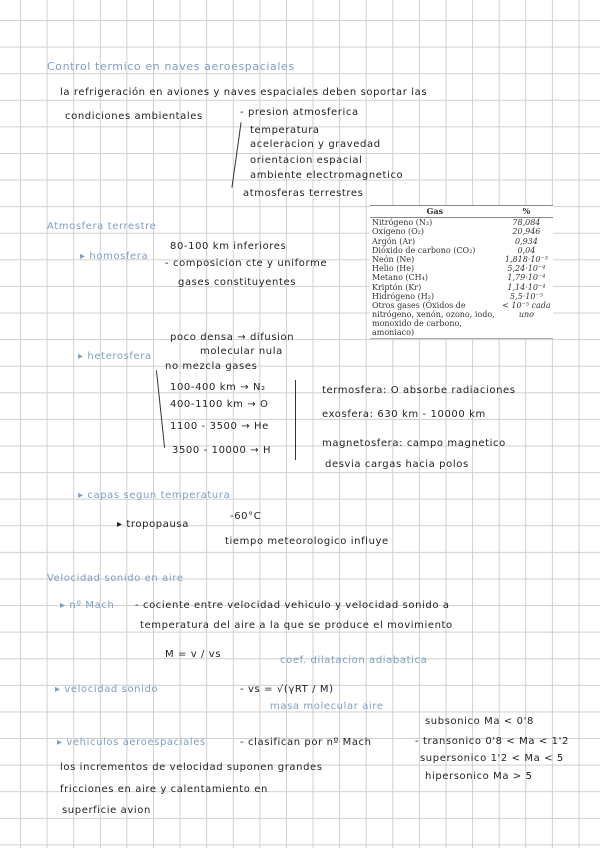  I want to click on intro-line: condiciones ambientales, so click(134, 116).